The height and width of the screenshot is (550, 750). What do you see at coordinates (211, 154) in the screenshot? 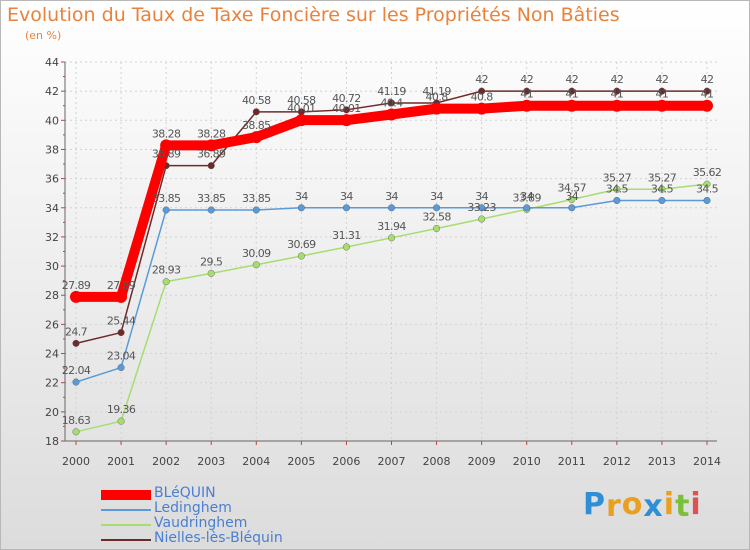
I see `data-label-nielles-l-s-bl-quin: 36.89` at bounding box center [211, 154].